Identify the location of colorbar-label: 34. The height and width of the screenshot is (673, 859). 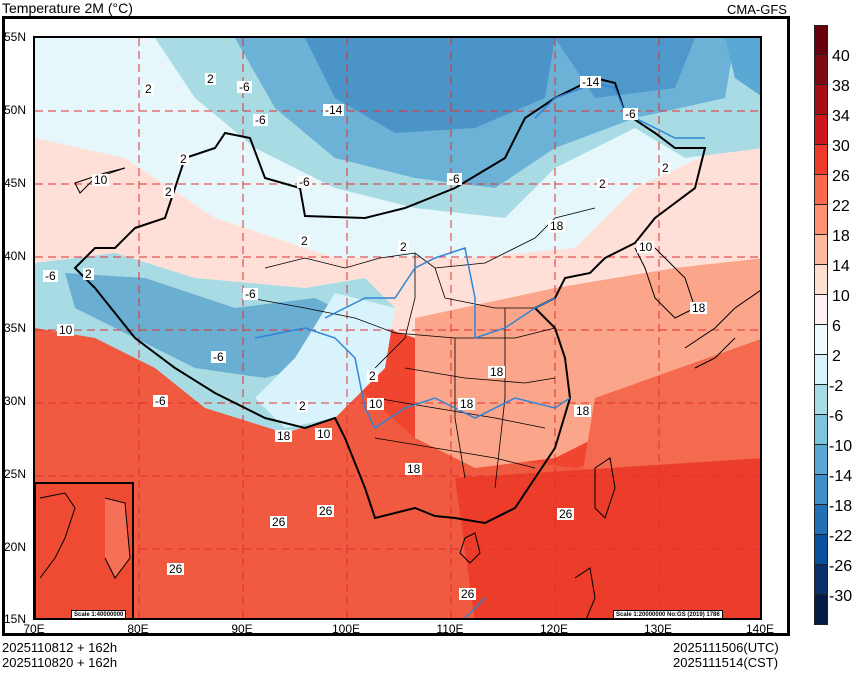
(841, 116).